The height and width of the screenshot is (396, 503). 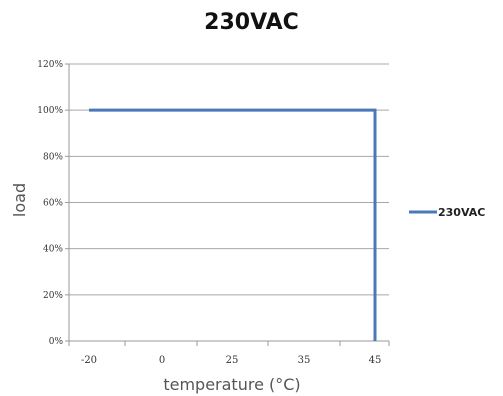 I want to click on y-axis-label: load, so click(x=19, y=200).